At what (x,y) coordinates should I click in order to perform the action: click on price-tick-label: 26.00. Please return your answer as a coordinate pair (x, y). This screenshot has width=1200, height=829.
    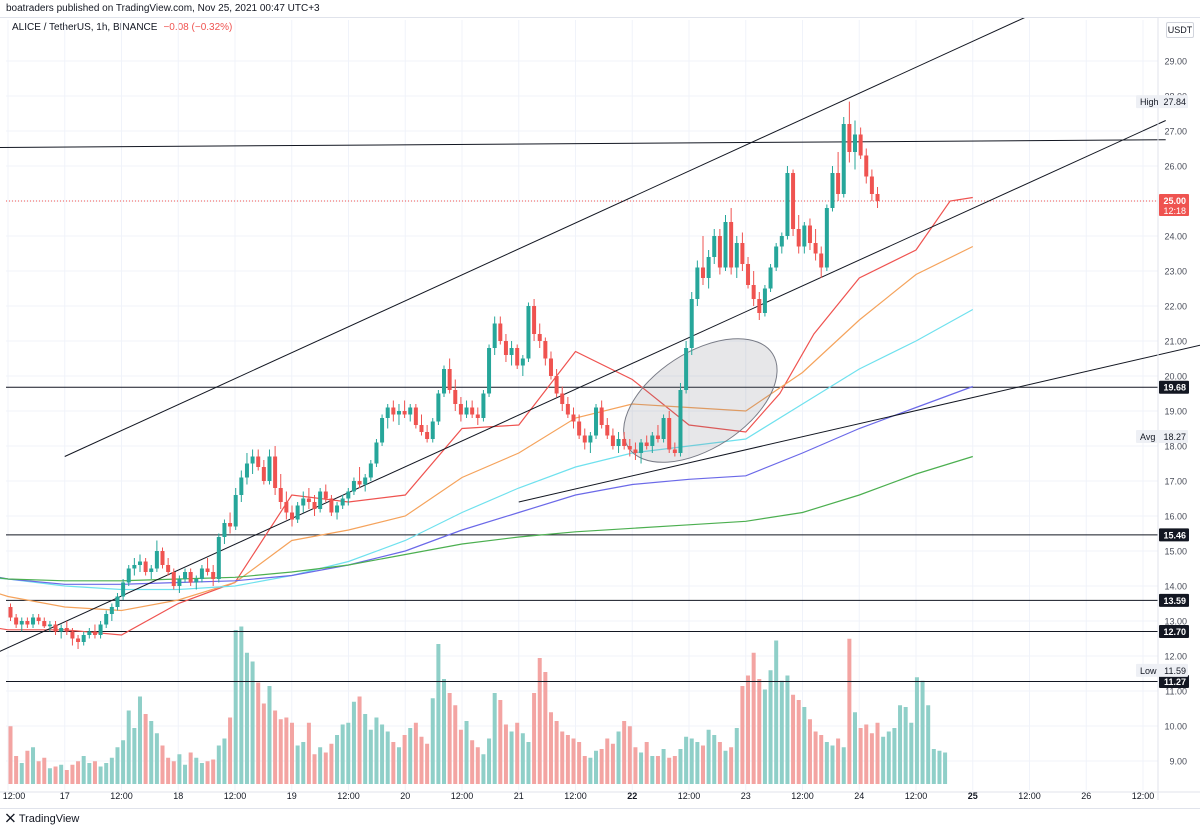
    Looking at the image, I should click on (1175, 167).